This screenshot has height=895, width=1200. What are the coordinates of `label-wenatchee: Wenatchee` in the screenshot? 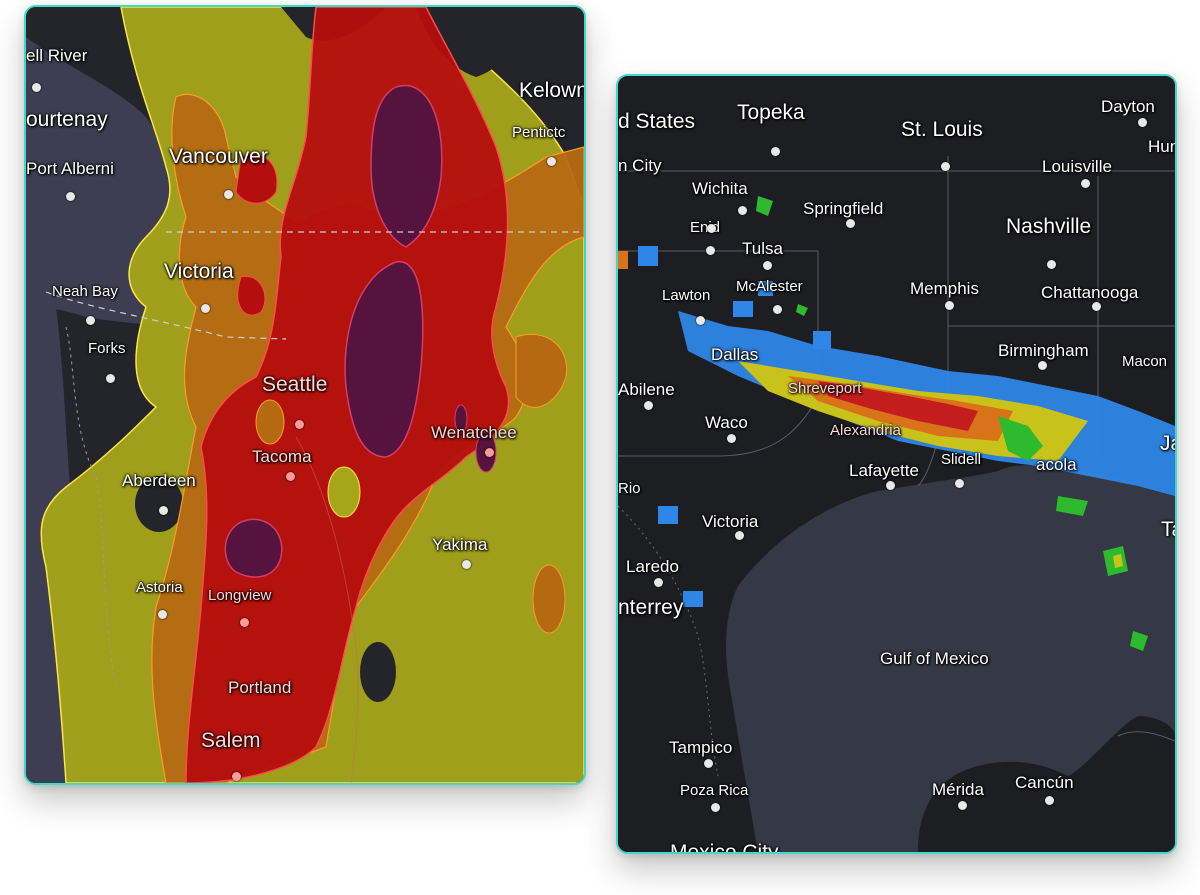 It's located at (474, 432).